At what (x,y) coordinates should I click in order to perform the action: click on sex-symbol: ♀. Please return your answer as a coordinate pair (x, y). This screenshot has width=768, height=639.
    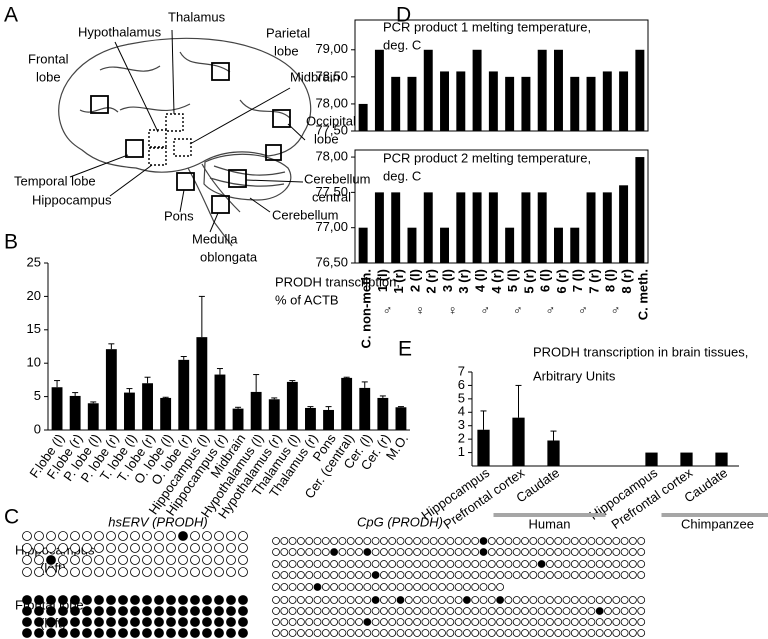
    Looking at the image, I should click on (420, 309).